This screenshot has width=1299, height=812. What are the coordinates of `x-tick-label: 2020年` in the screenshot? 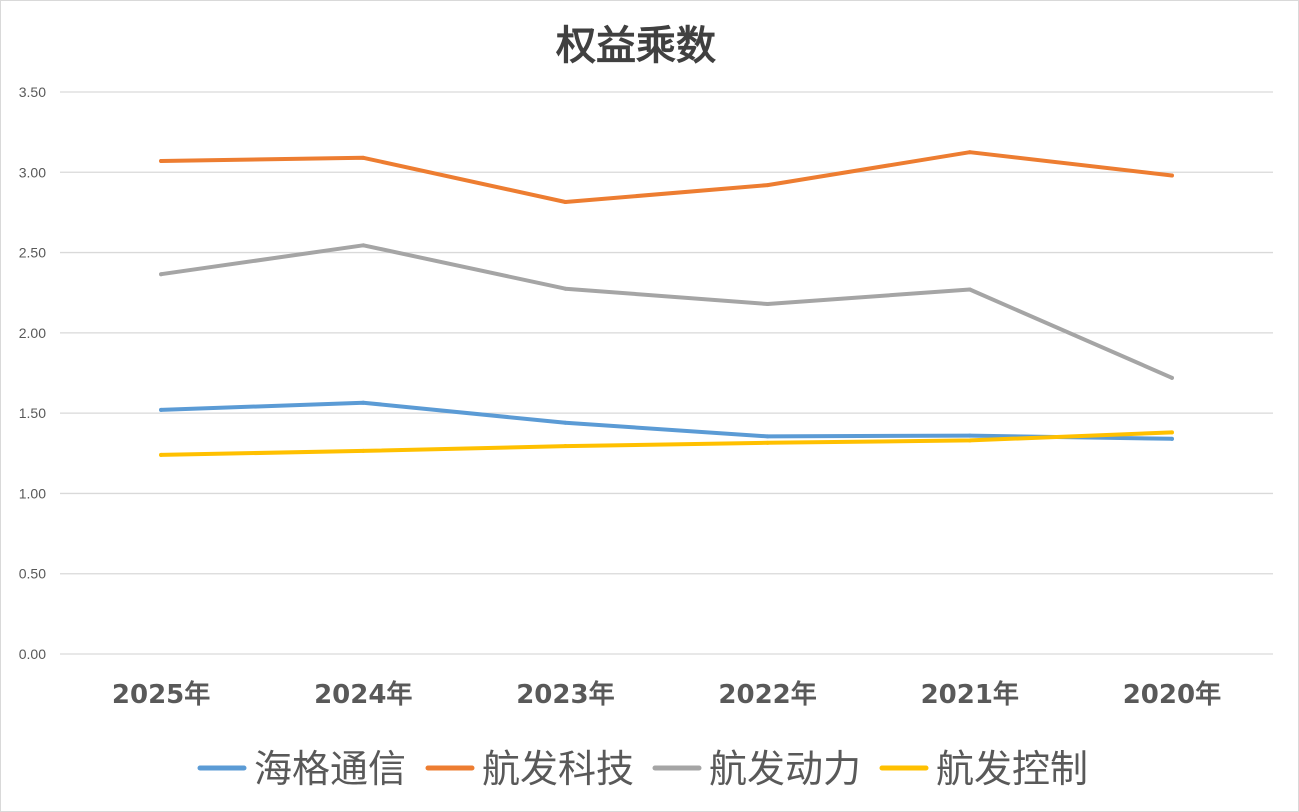 It's located at (1172, 694).